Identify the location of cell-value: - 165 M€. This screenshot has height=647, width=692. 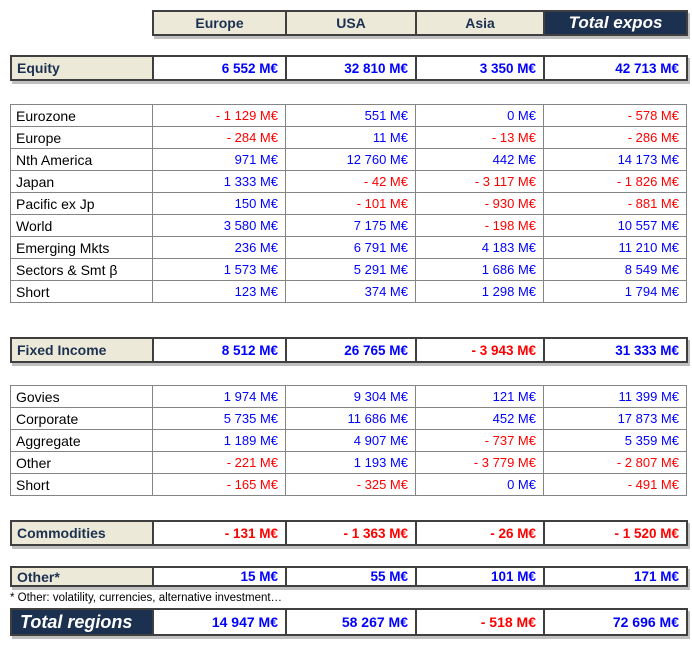
(219, 484).